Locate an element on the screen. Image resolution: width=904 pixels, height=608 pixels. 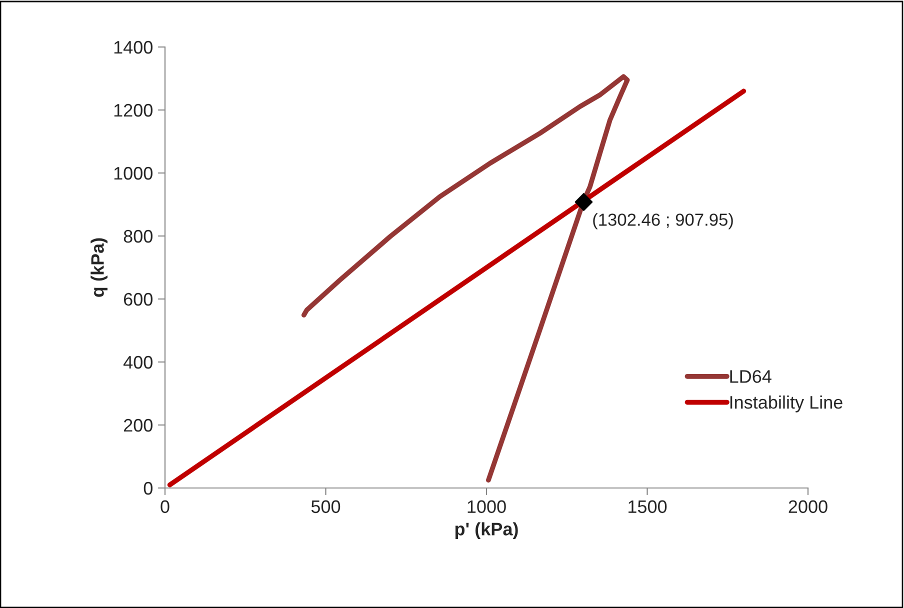
x-tick-label: 1000 is located at coordinates (487, 507).